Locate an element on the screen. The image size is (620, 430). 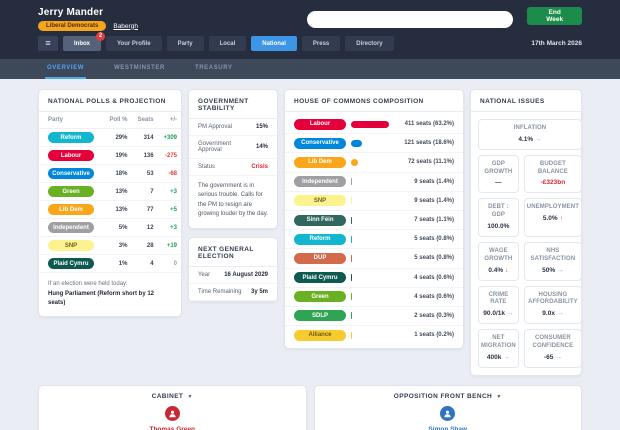
election-rows: Year 16 August 2029 Time Remaining 3y 5m is located at coordinates (233, 284).